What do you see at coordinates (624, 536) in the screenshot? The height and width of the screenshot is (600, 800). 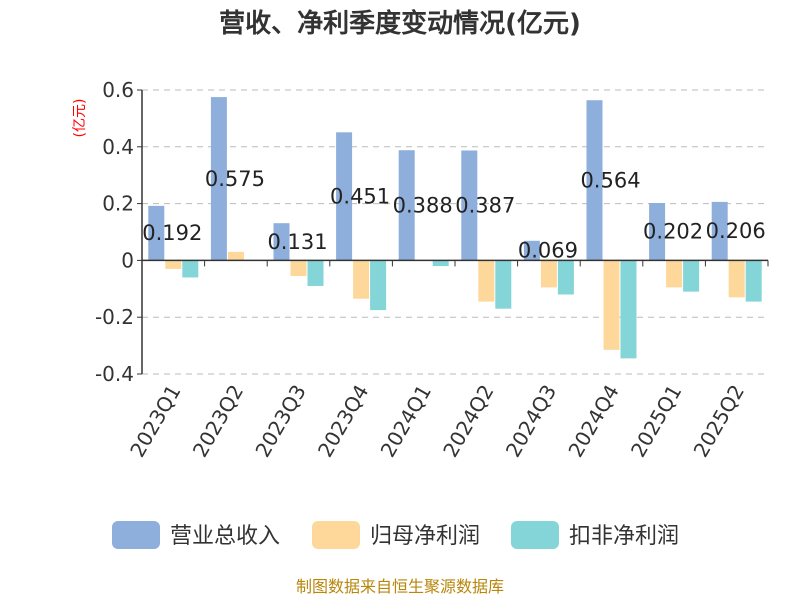 I see `legend-label: 扣非净利润` at bounding box center [624, 536].